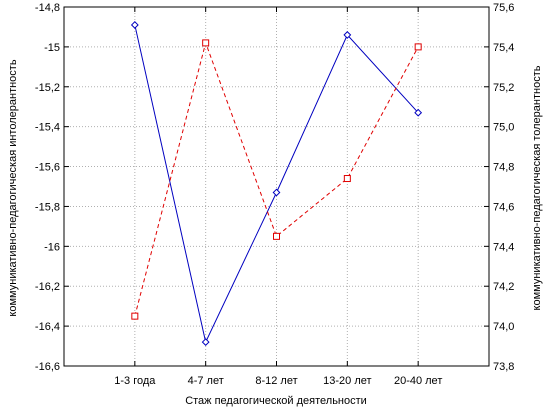 The image size is (549, 412). Describe the element at coordinates (503, 187) in the screenshot. I see `right-axis-tick-labels: 75,6 75,4 75,2 75,0 74,8 74,6 74,4 74,2 74,0 73,8` at that location.